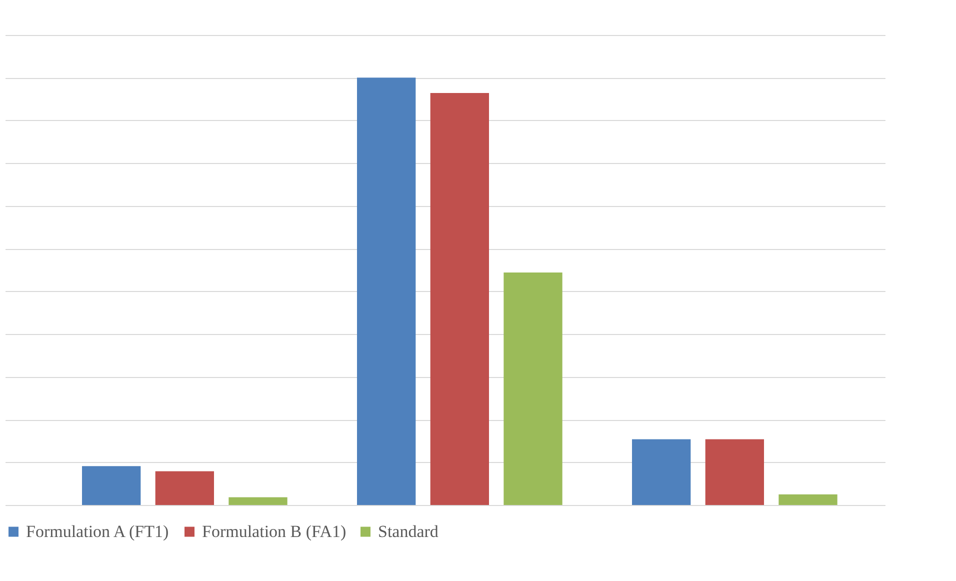 Image resolution: width=956 pixels, height=581 pixels. Describe the element at coordinates (274, 531) in the screenshot. I see `legend-label: Formulation B (FA1)` at that location.